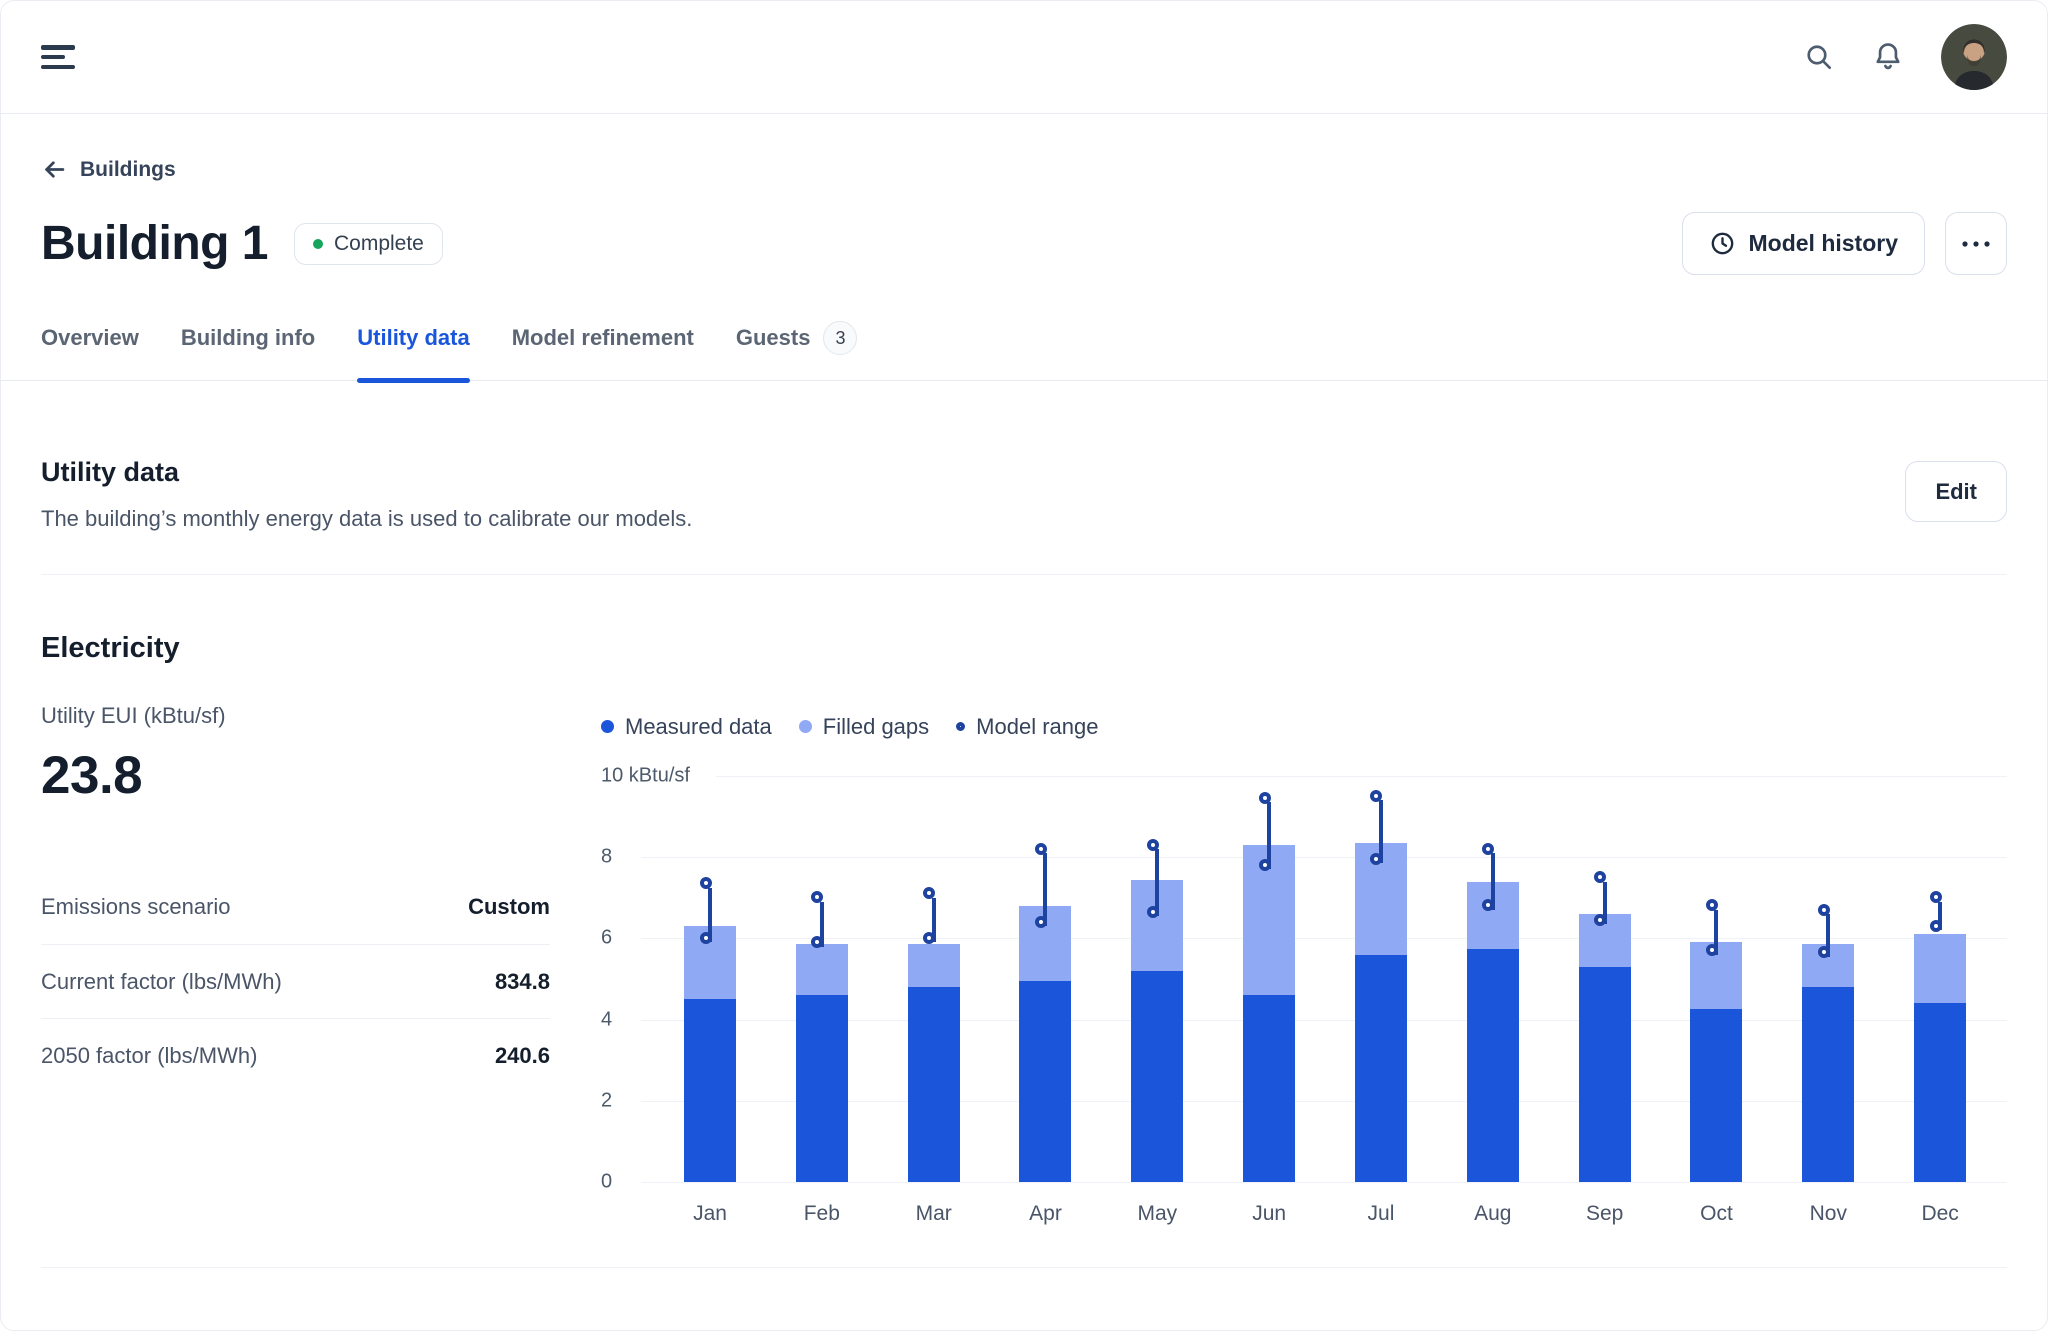  I want to click on legend-label: Model range, so click(1037, 726).